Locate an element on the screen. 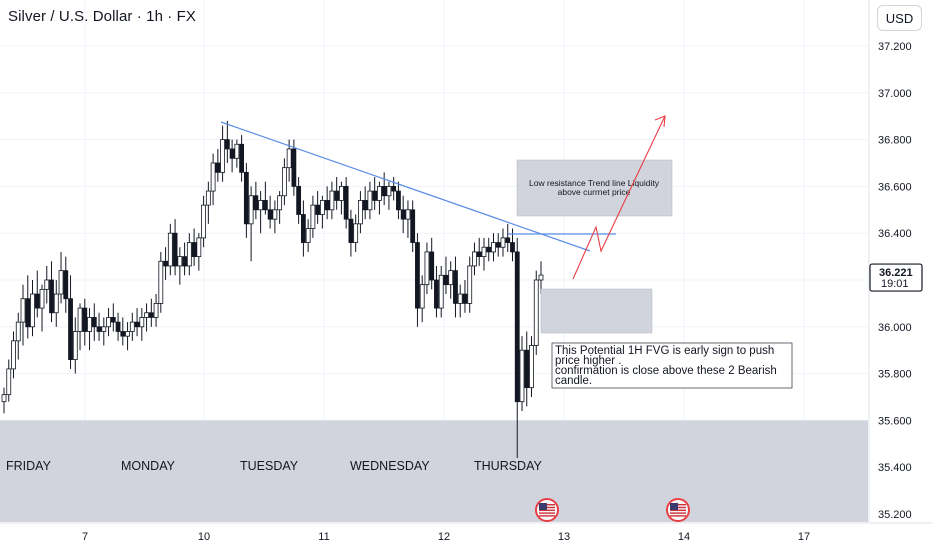 The height and width of the screenshot is (555, 932). time-tick-label: 12 is located at coordinates (444, 537).